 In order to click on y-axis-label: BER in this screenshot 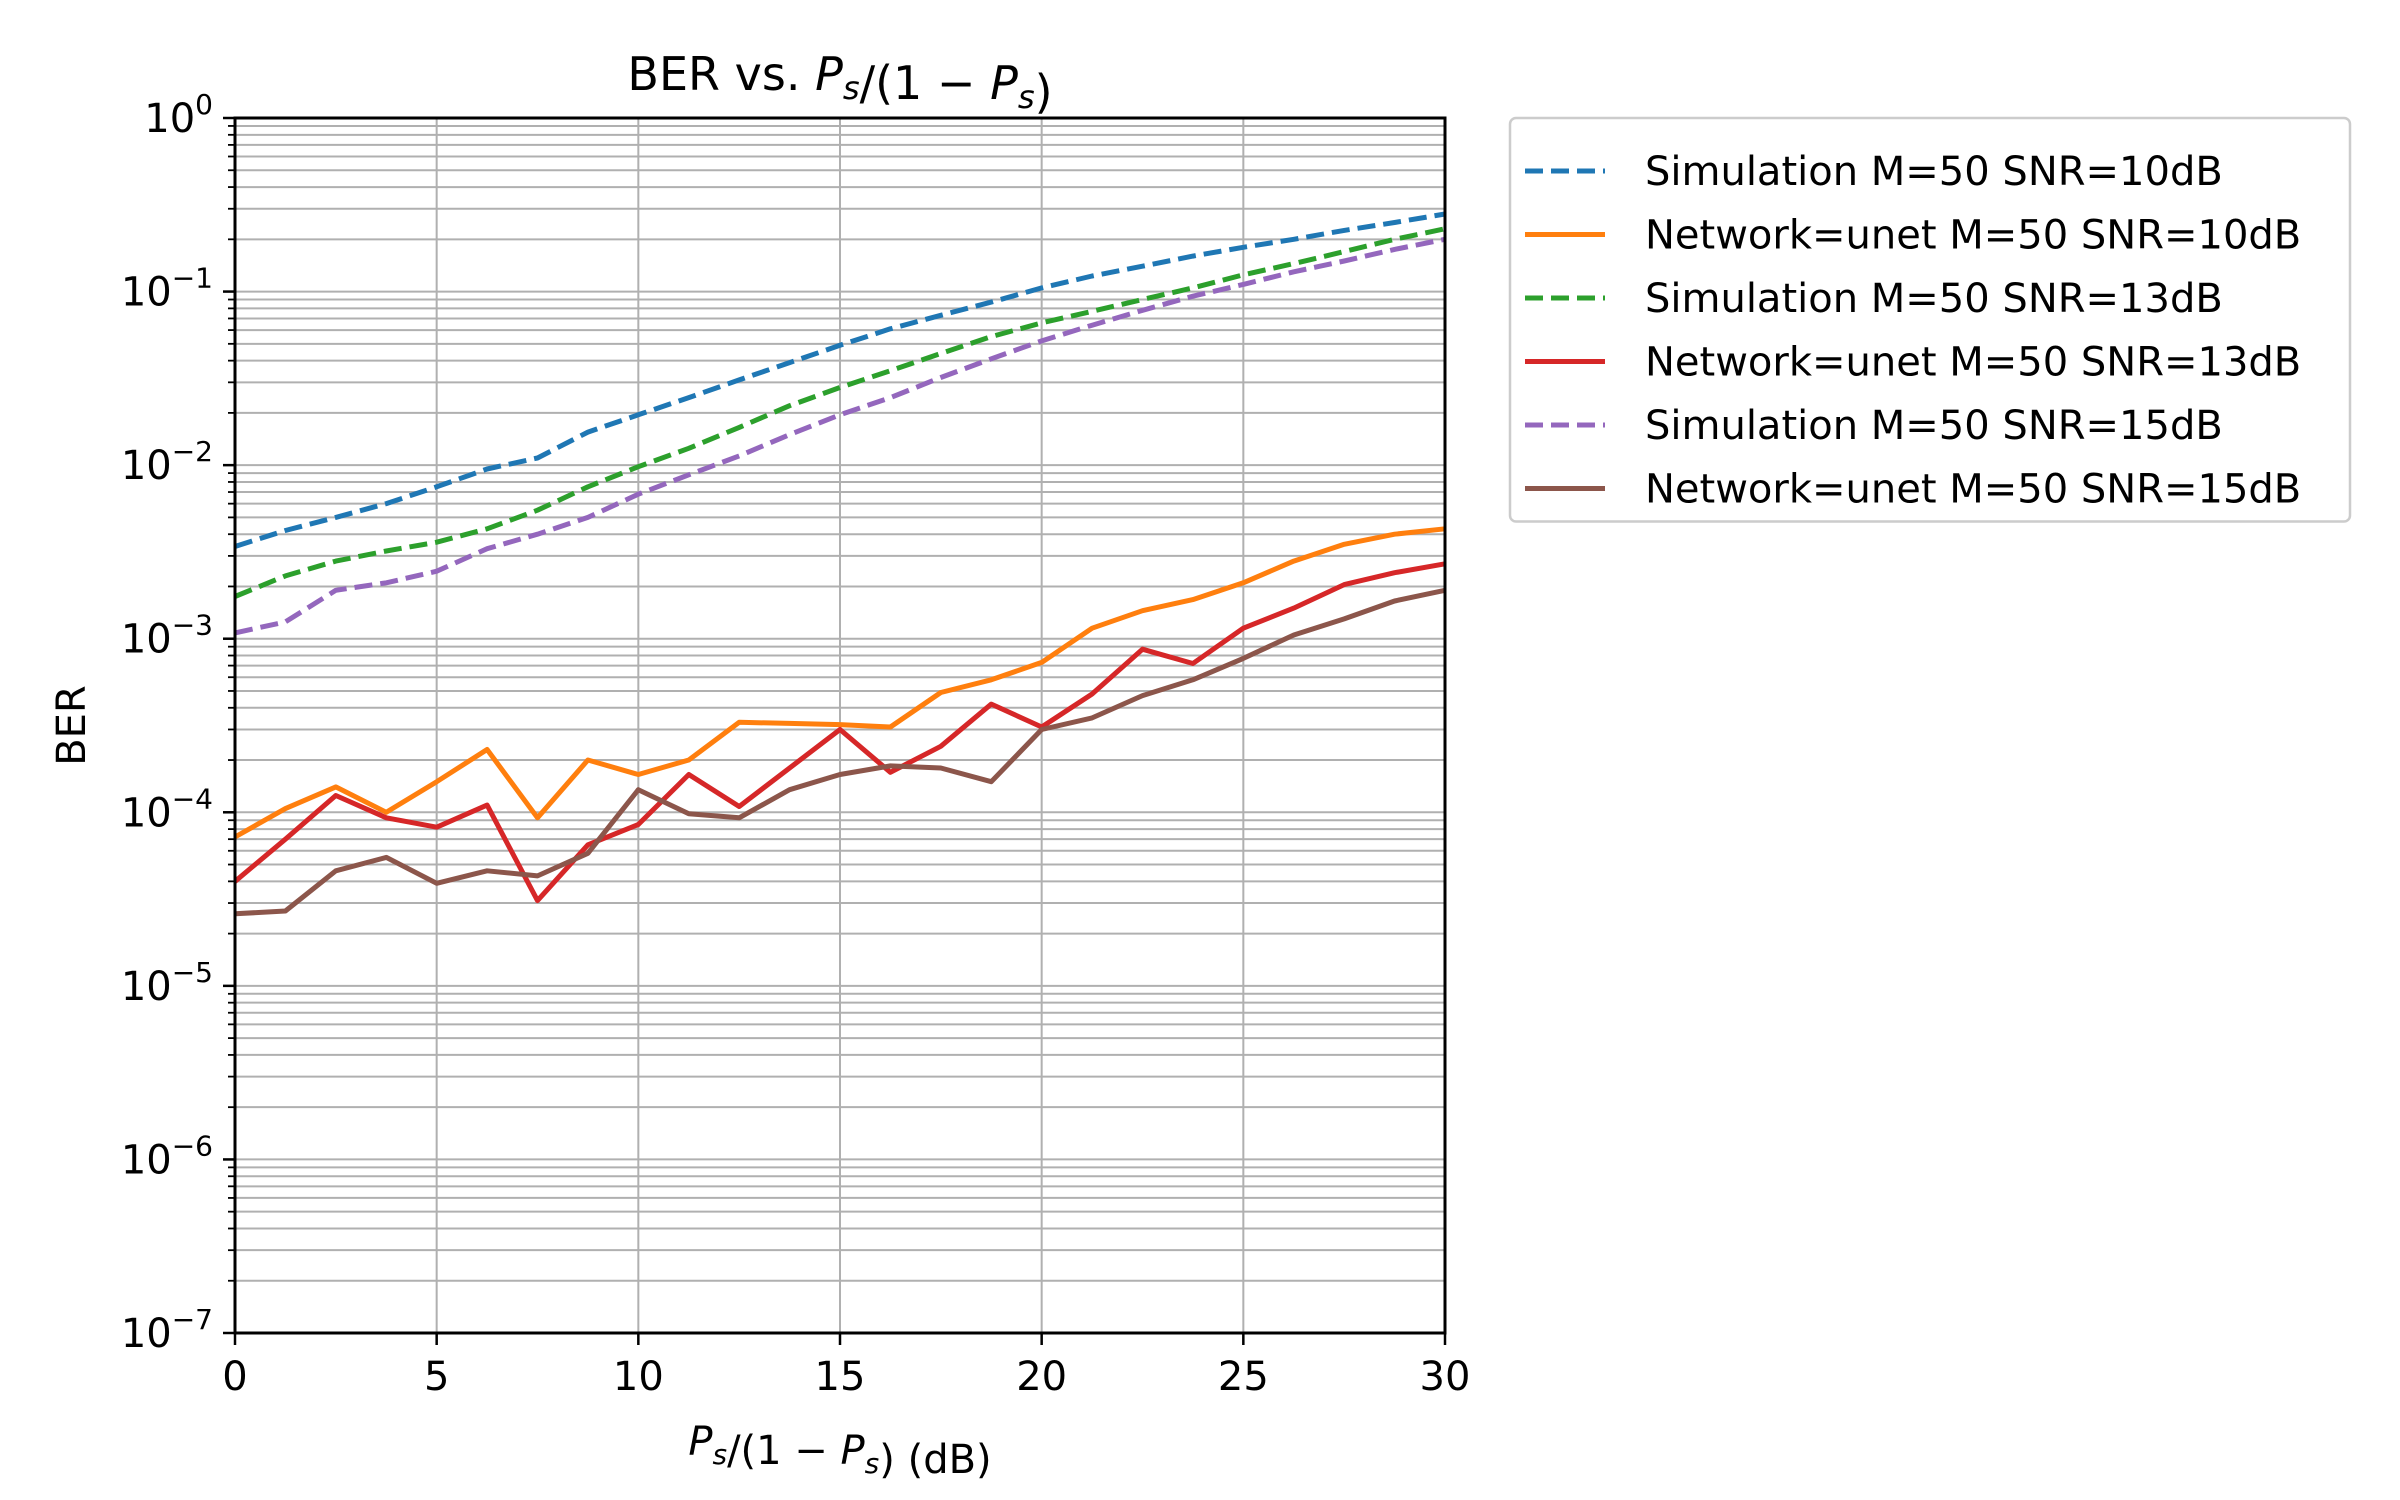, I will do `click(72, 725)`.